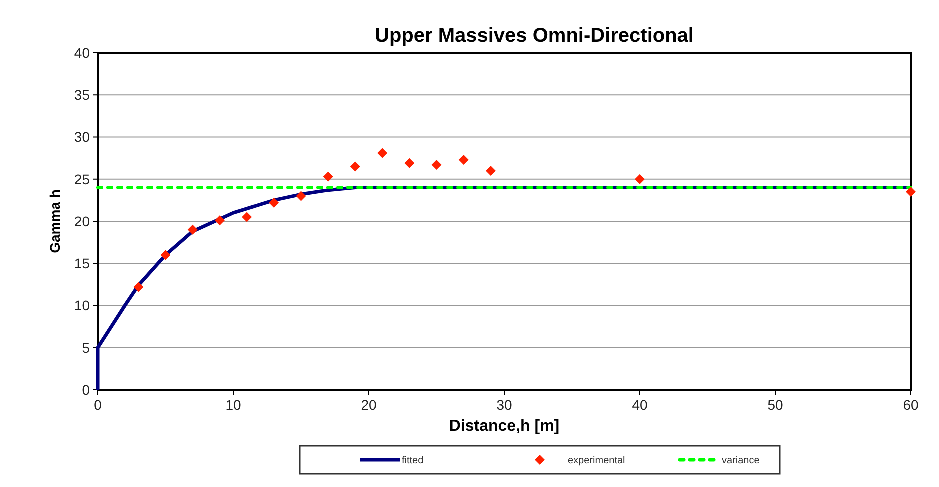 The width and height of the screenshot is (939, 487). I want to click on x-tick-label: 0, so click(98, 405).